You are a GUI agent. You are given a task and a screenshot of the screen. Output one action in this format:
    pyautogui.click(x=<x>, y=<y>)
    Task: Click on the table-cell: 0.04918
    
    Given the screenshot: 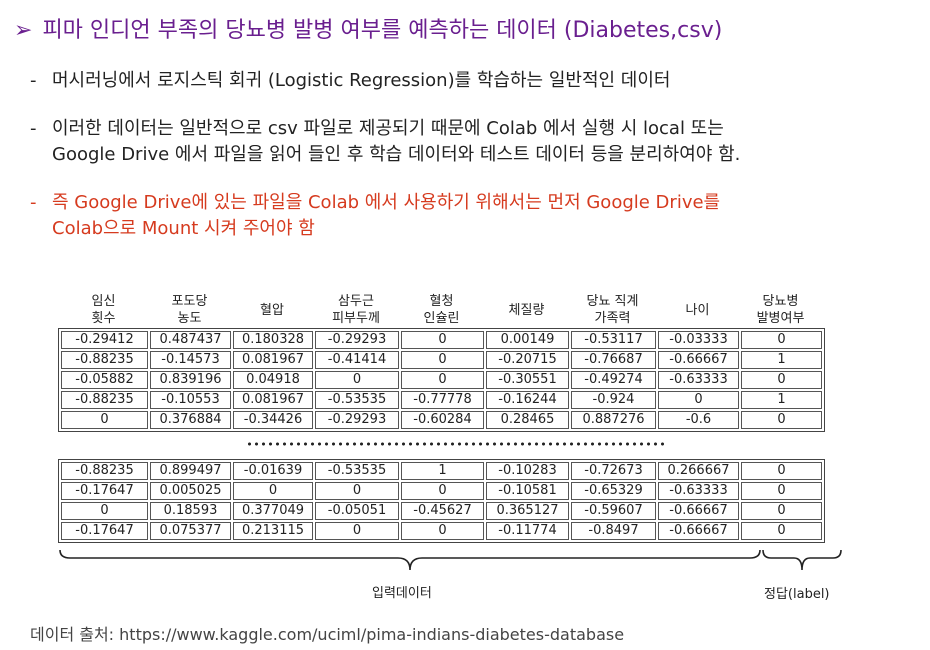 What is the action you would take?
    pyautogui.click(x=273, y=380)
    